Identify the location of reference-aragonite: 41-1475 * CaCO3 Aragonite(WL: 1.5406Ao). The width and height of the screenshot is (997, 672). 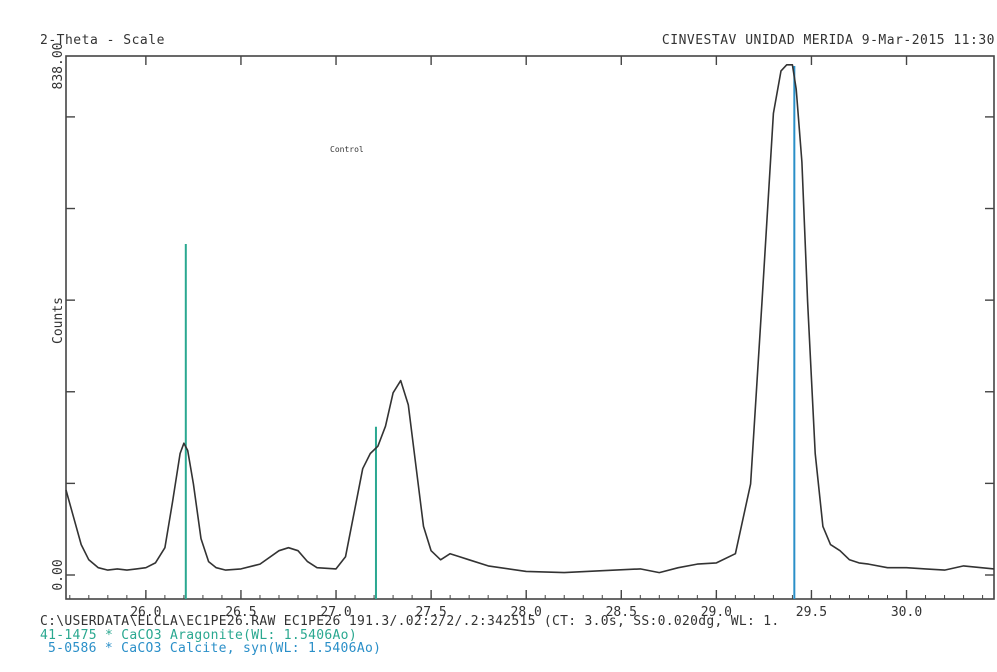
(198, 635).